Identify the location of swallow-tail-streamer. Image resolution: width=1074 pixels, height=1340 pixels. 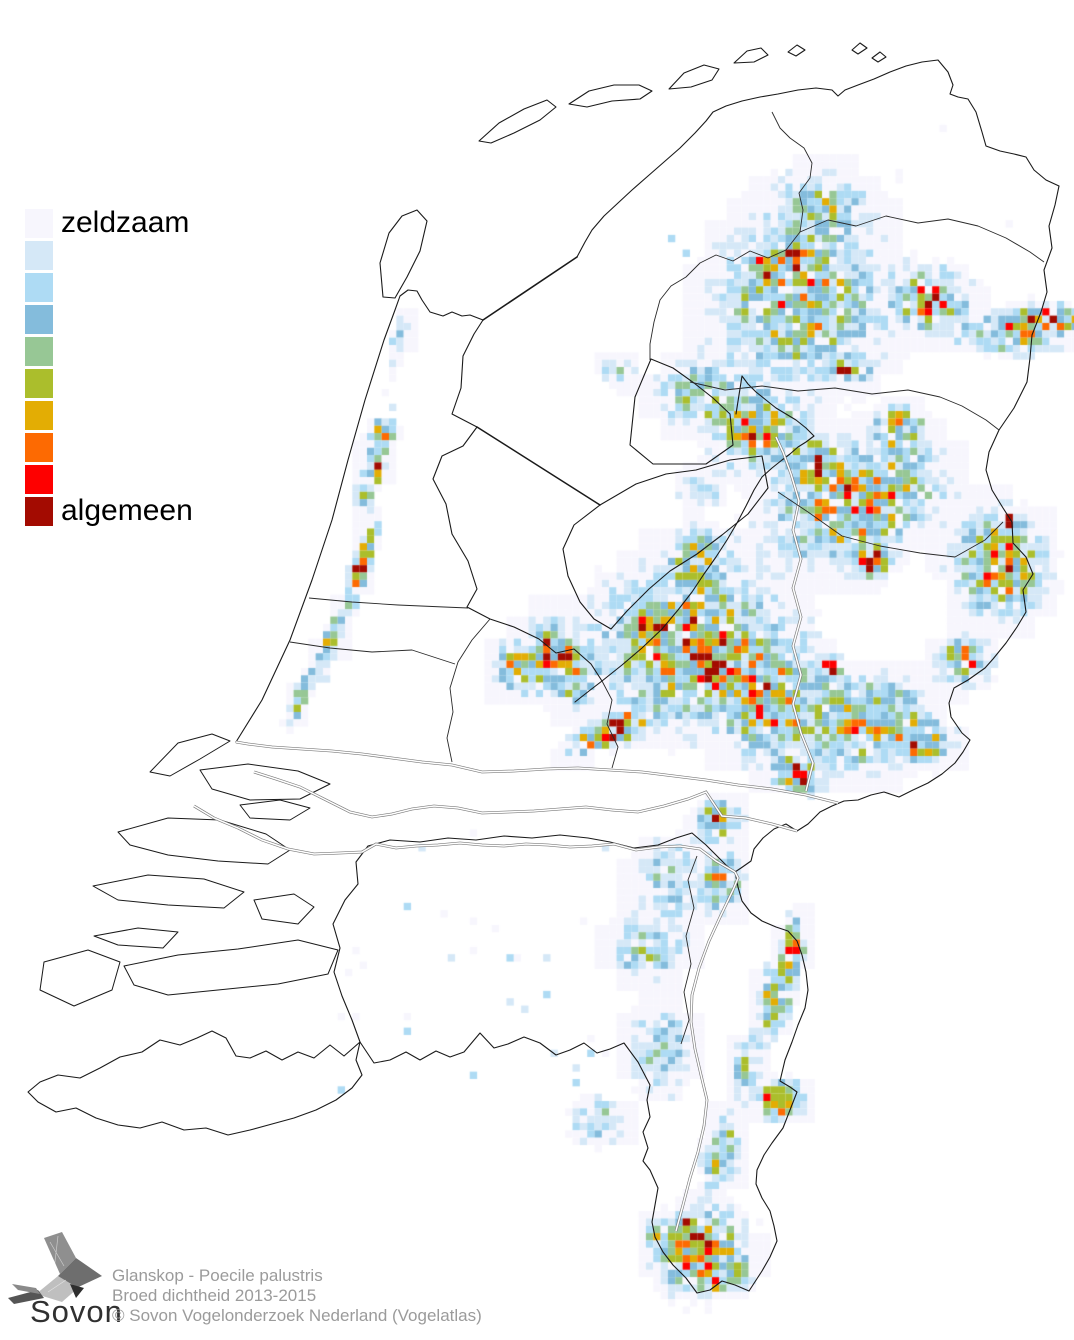
(26, 1297).